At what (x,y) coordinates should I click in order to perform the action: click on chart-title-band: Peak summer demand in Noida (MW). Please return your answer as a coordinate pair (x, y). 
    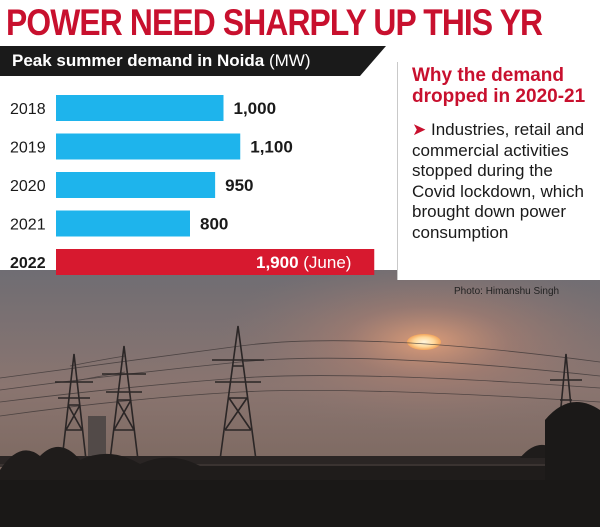
    Looking at the image, I should click on (193, 61).